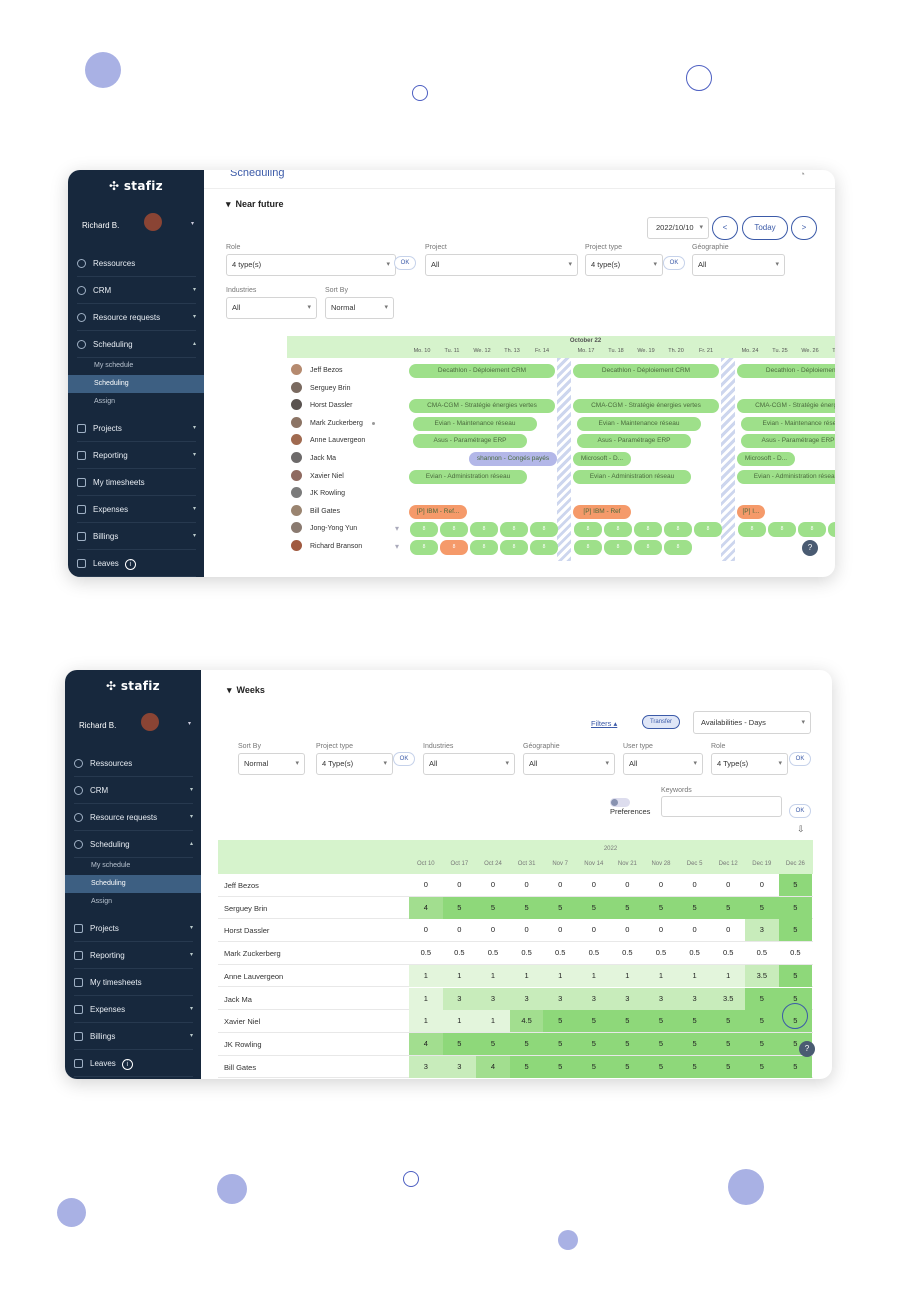 This screenshot has width=900, height=1300. What do you see at coordinates (133, 1036) in the screenshot?
I see `sidebar-item-billings: Billings ▾` at bounding box center [133, 1036].